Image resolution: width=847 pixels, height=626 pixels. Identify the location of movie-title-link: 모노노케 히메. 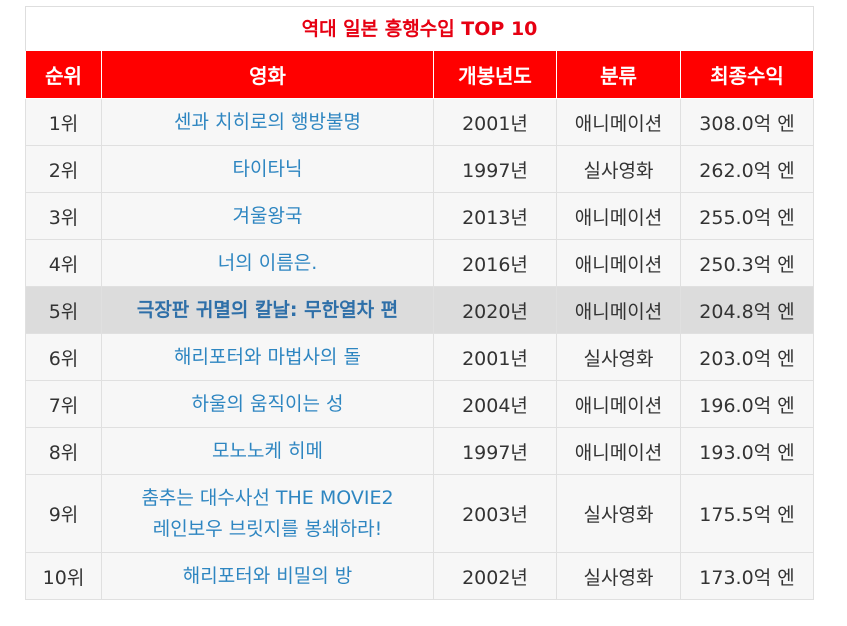
(267, 451).